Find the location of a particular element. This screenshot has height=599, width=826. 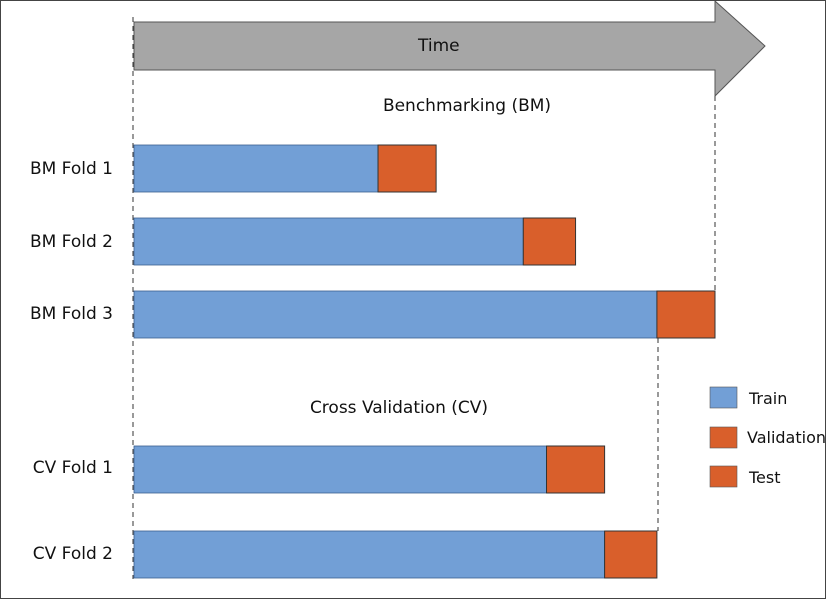

fold-label-cv-2: CV Fold 2 is located at coordinates (72, 554).